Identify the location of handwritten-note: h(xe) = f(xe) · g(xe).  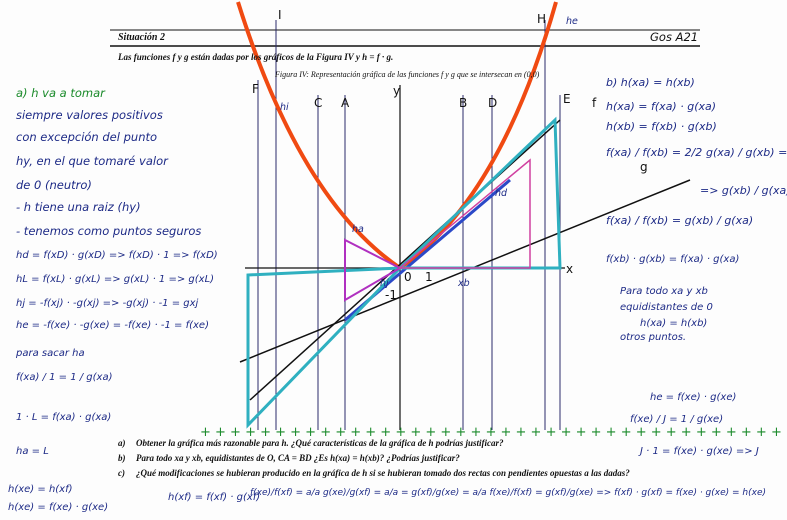
(58, 507).